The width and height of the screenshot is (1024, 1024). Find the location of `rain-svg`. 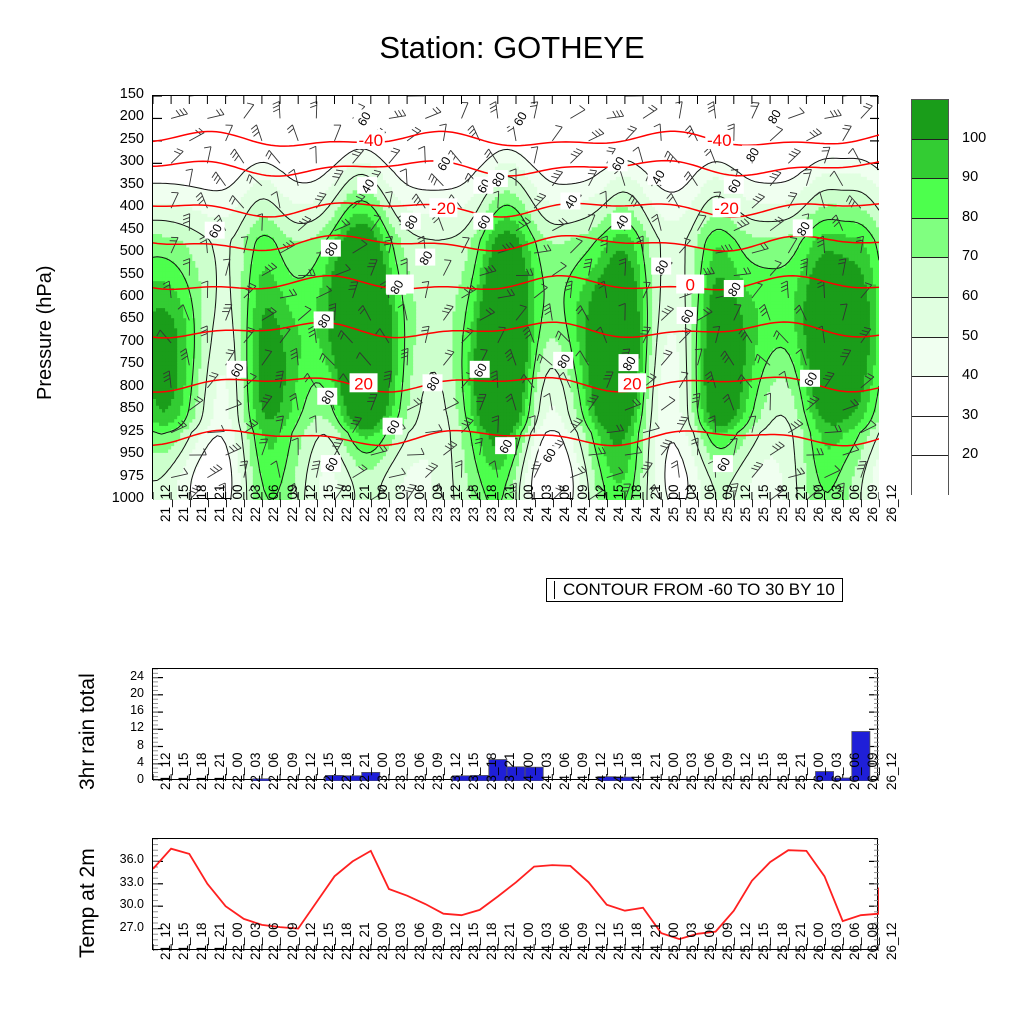

rain-svg is located at coordinates (516, 725).